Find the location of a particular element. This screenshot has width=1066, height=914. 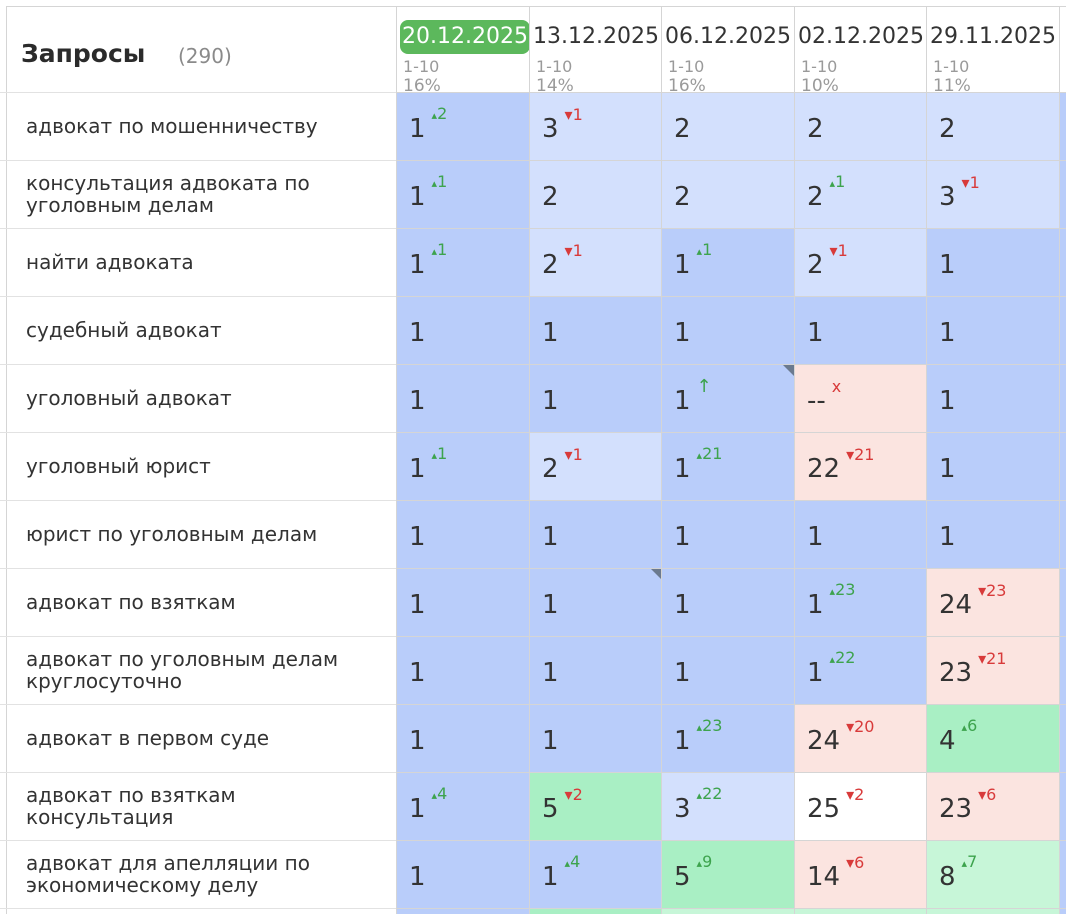

date-column-header: 13.12.2025 1-10 14% is located at coordinates (595, 49).